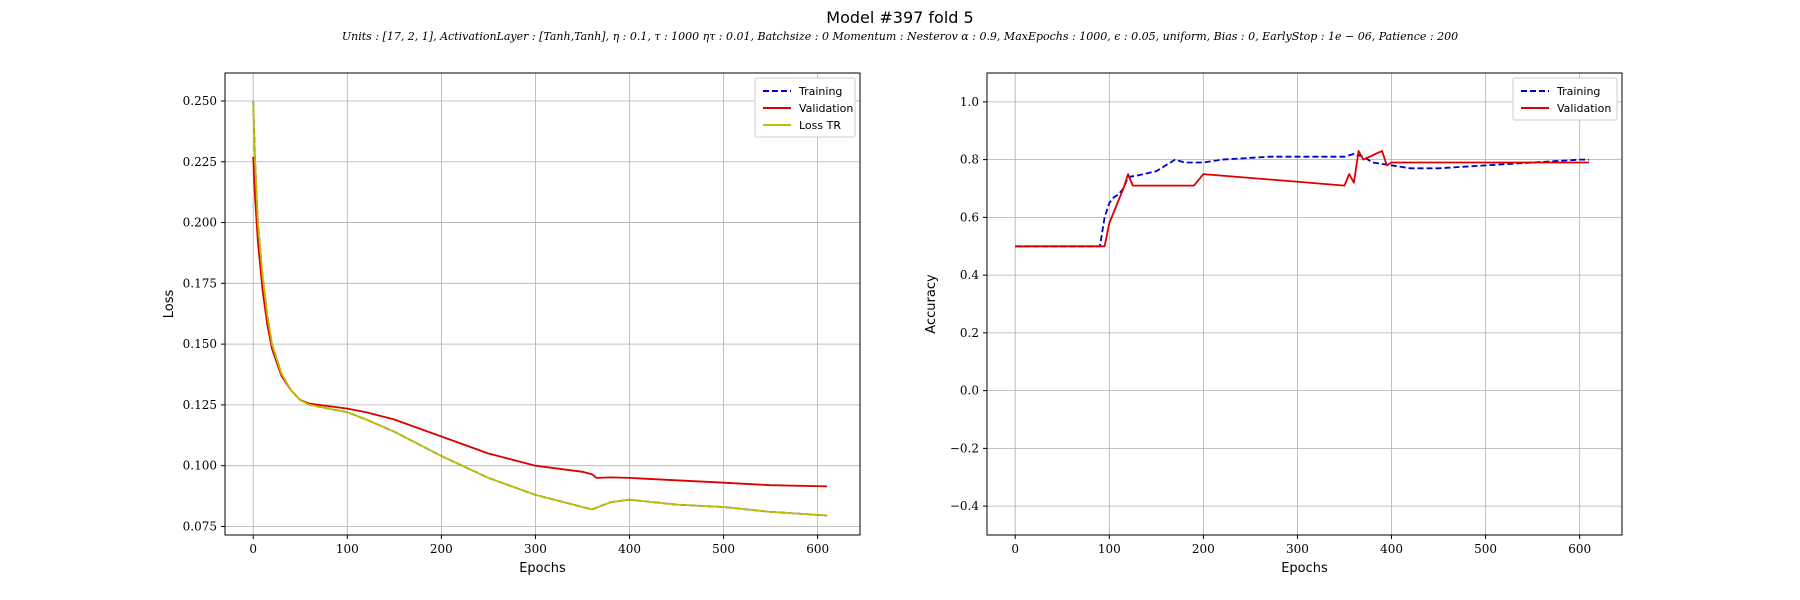 The width and height of the screenshot is (1800, 600). I want to click on y-tick-label: 0.125, so click(200, 405).